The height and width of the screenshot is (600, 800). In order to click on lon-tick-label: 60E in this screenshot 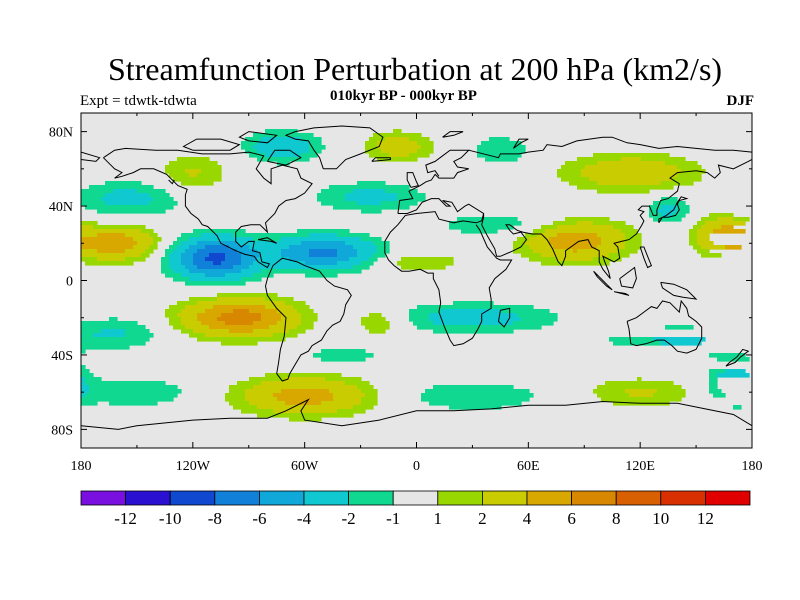, I will do `click(528, 466)`.